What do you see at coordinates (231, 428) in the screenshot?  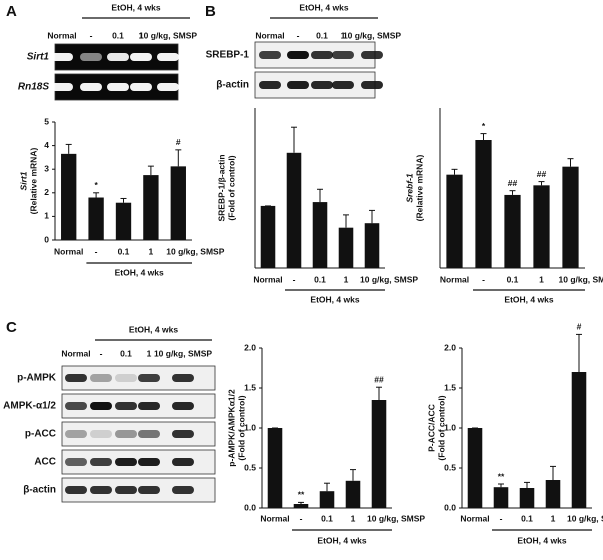 I see `y-axis-label: p-AMPK/AMPKα1/2` at bounding box center [231, 428].